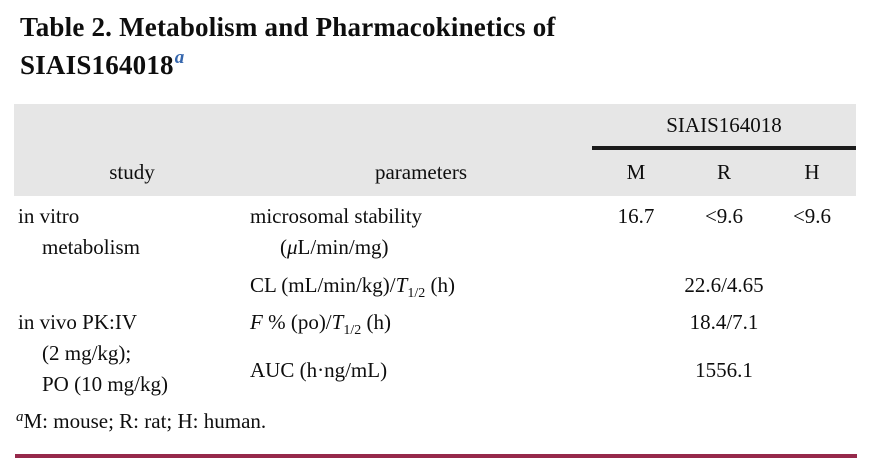  Describe the element at coordinates (145, 421) in the screenshot. I see `footnote-text: M: mouse; R: rat; H: human.` at that location.